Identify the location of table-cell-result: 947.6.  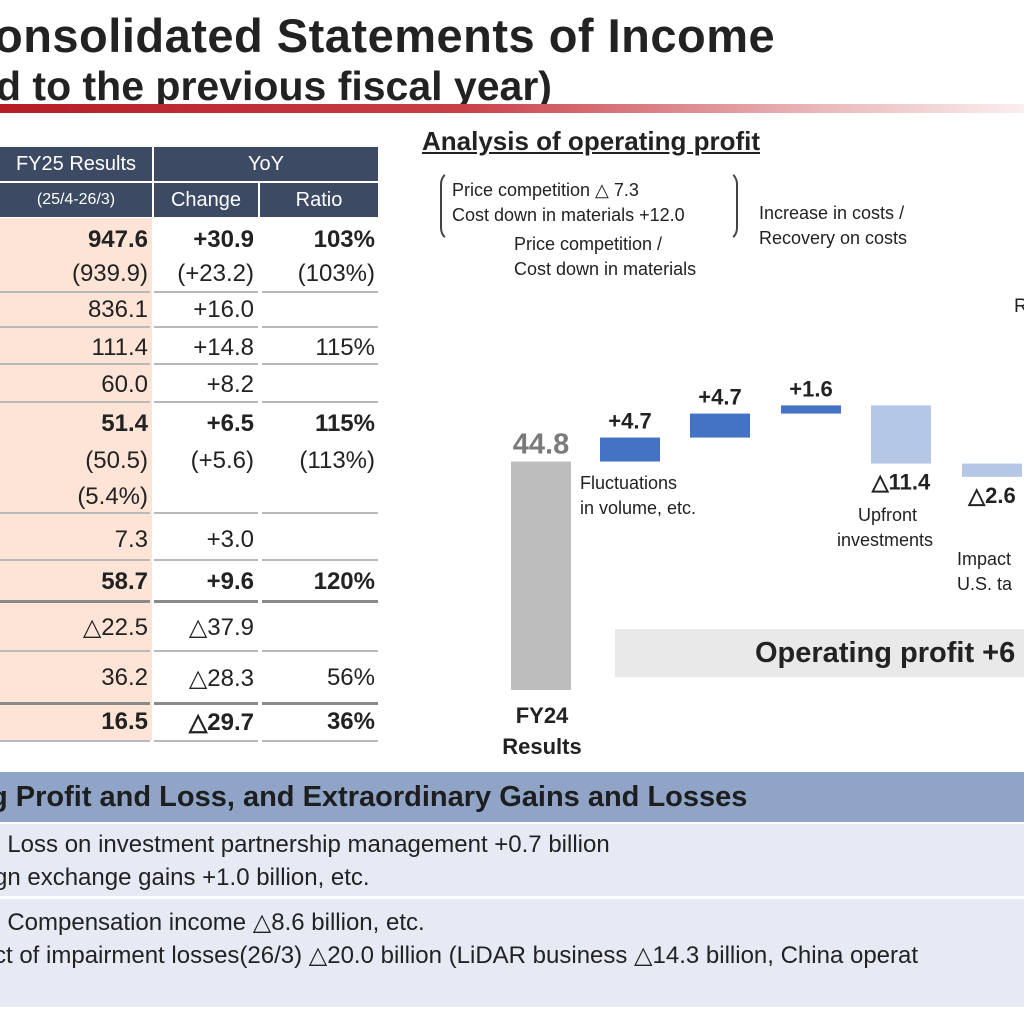
(117, 239).